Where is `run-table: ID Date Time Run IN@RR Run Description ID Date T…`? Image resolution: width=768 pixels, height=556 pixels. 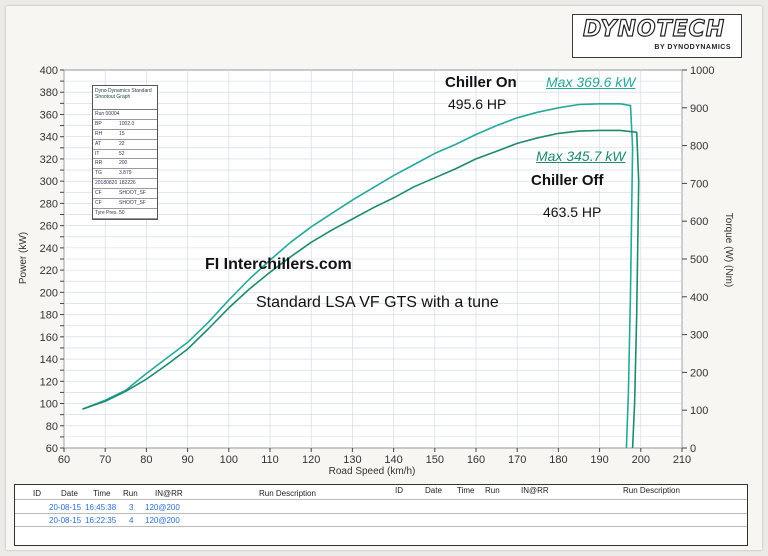 run-table: ID Date Time Run IN@RR Run Description ID Date T… is located at coordinates (381, 515).